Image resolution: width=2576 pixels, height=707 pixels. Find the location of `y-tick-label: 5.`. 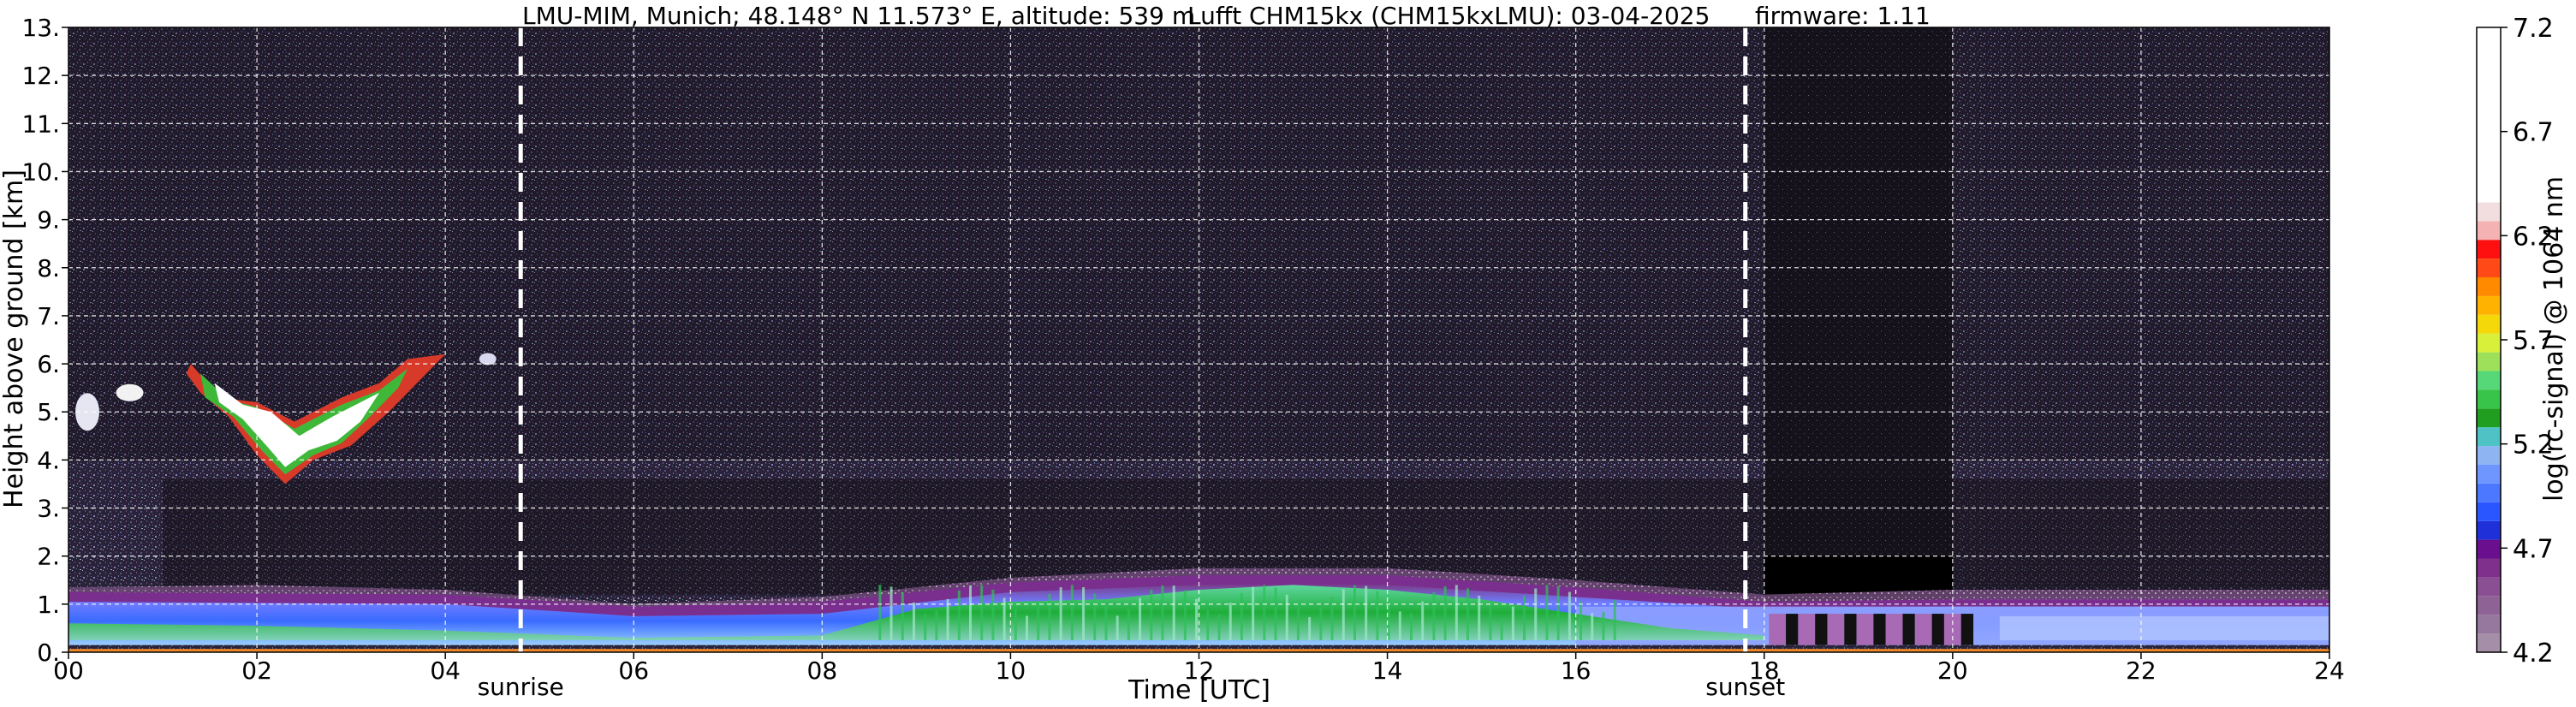

y-tick-label: 5. is located at coordinates (48, 412).